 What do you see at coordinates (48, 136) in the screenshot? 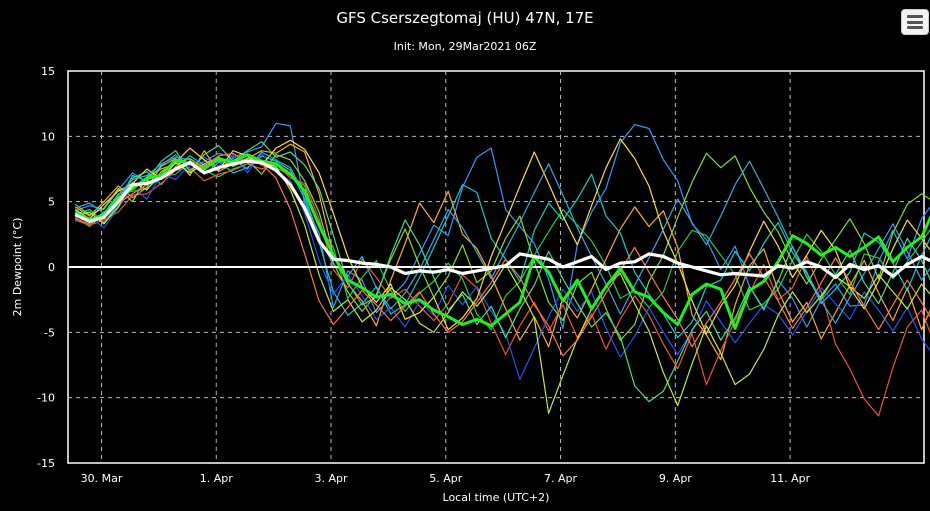
I see `y-tick-label: 10` at bounding box center [48, 136].